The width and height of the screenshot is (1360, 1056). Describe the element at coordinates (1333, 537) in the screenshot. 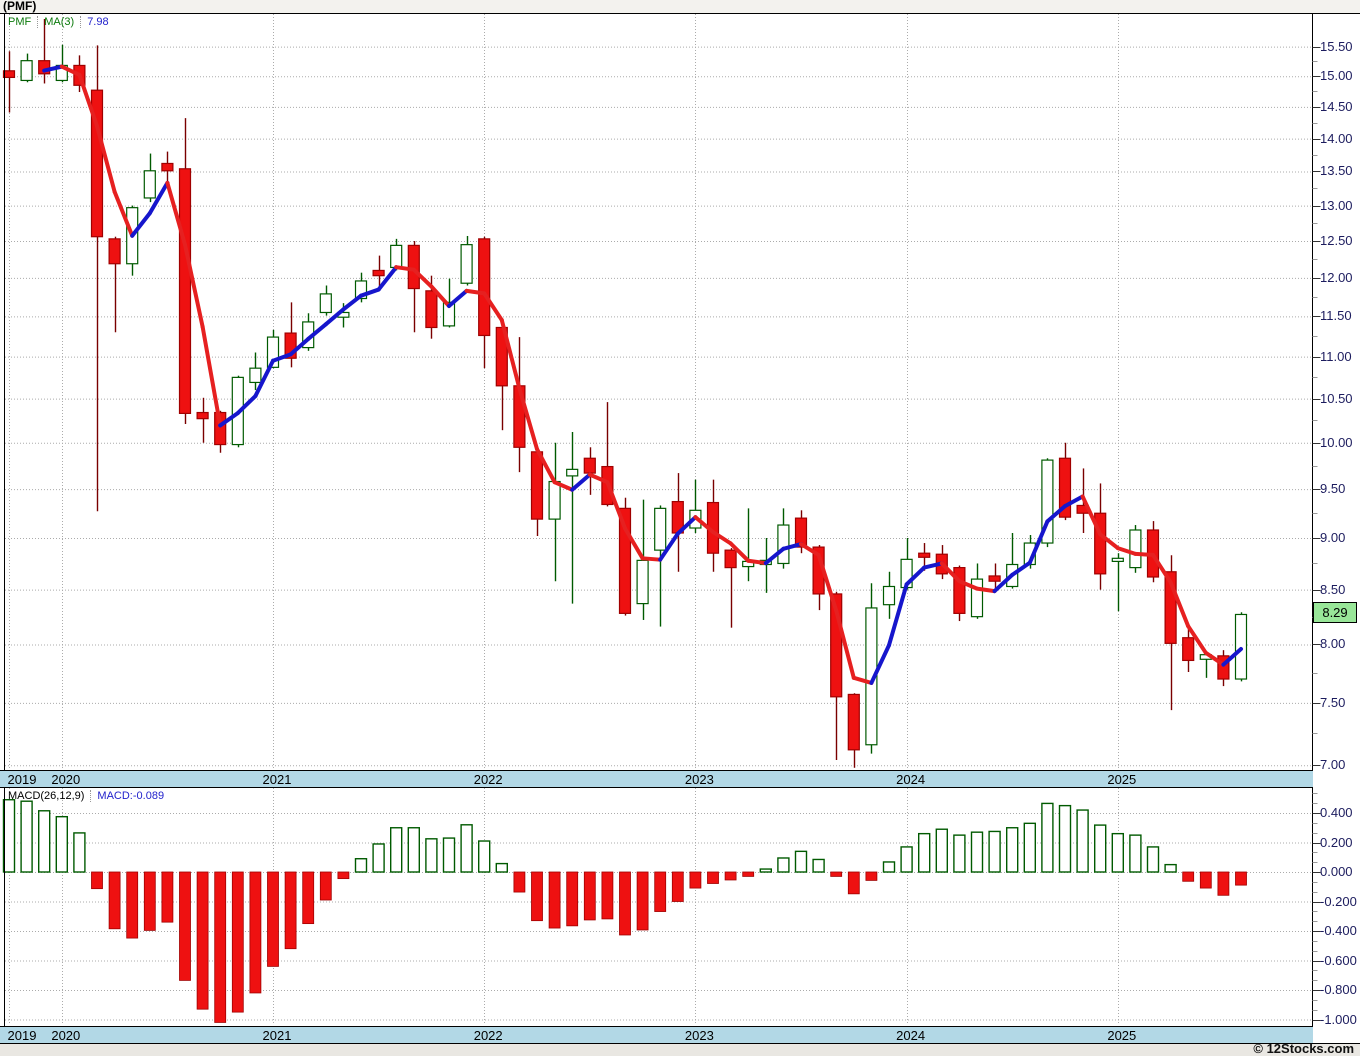

I see `price-axis-label: 9.00` at that location.